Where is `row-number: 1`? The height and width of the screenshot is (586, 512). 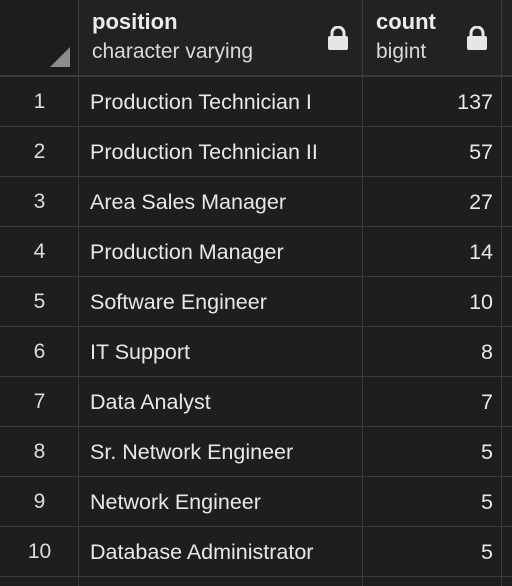 row-number: 1 is located at coordinates (39, 101).